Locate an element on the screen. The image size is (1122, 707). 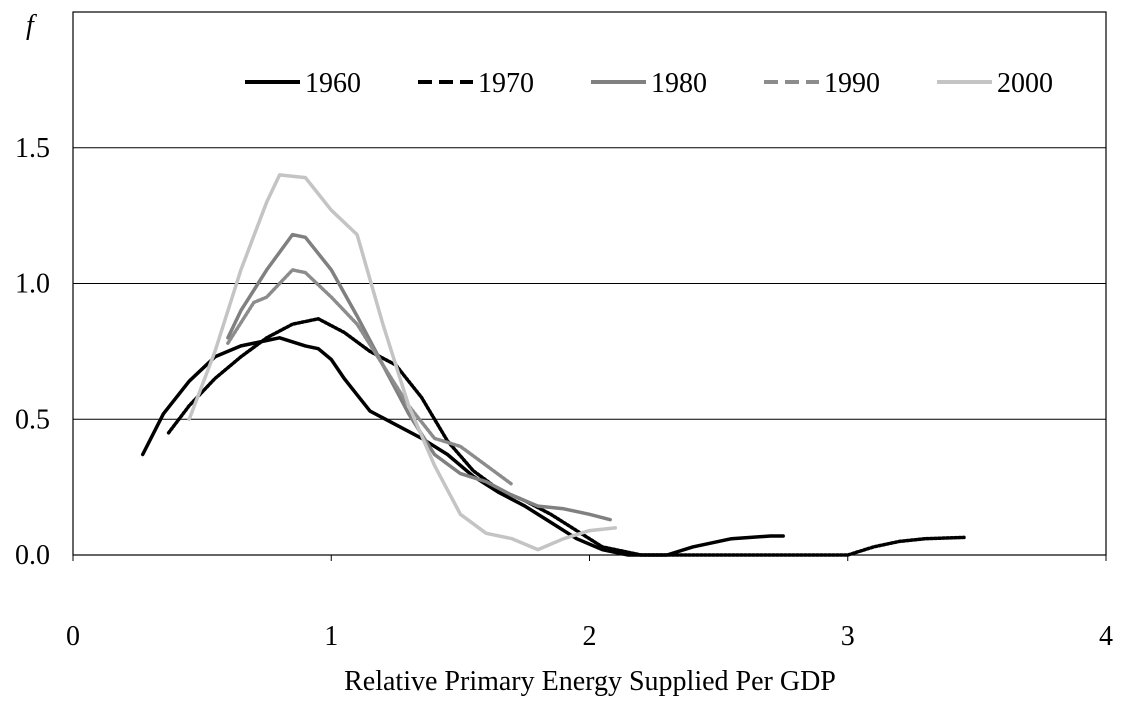
legend-label: 1980 is located at coordinates (679, 83).